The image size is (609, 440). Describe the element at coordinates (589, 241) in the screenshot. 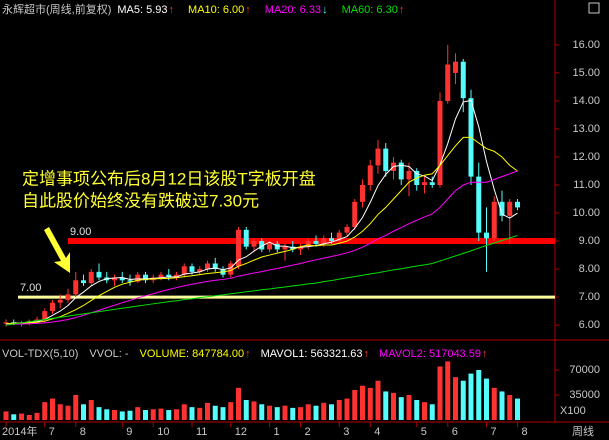

I see `y-tick-label: 9.00` at that location.